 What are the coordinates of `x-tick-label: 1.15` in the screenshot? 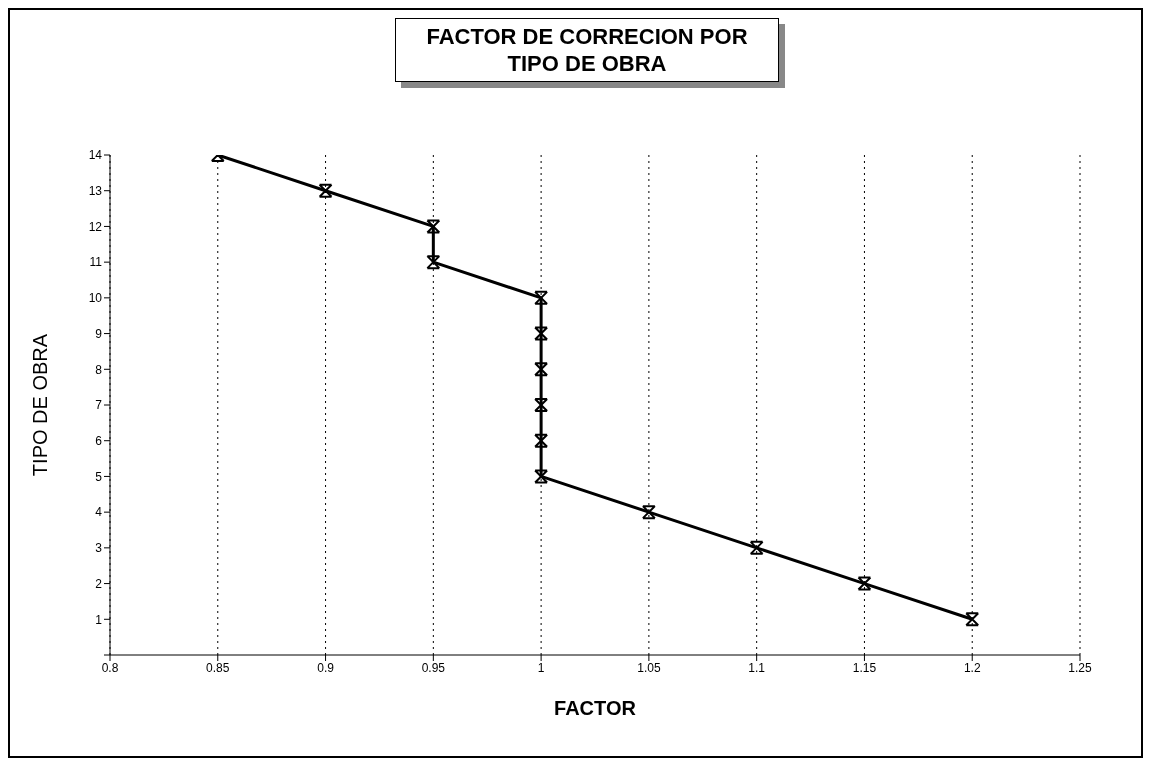 It's located at (864, 667).